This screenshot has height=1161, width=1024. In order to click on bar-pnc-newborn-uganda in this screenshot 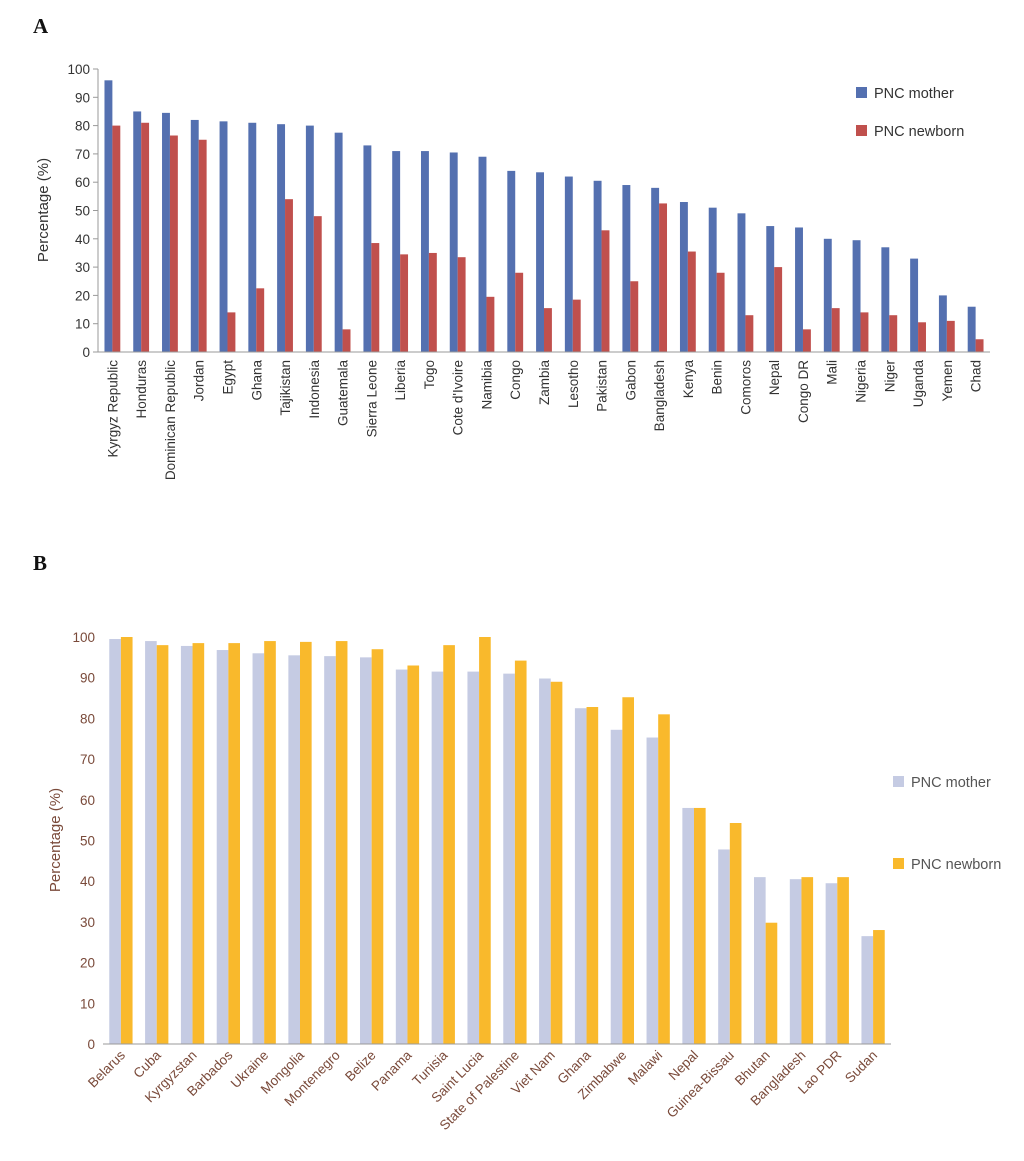, I will do `click(922, 337)`.